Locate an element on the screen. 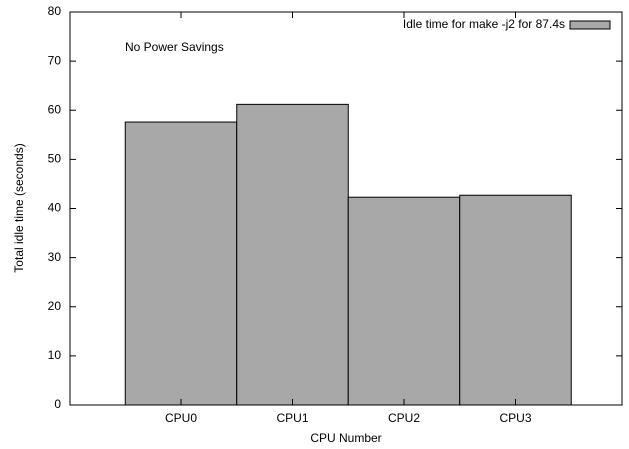  y-tick-label: 60 is located at coordinates (55, 109).